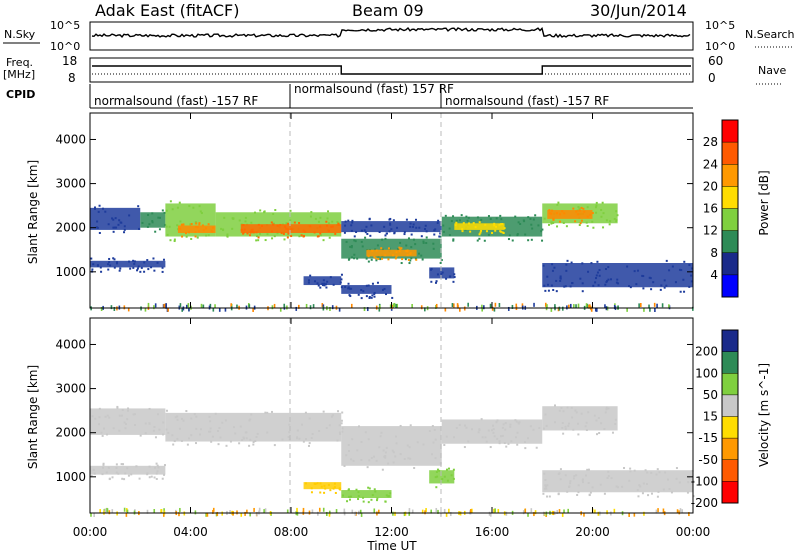  What do you see at coordinates (20, 94) in the screenshot?
I see `cpid-label: CPID` at bounding box center [20, 94].